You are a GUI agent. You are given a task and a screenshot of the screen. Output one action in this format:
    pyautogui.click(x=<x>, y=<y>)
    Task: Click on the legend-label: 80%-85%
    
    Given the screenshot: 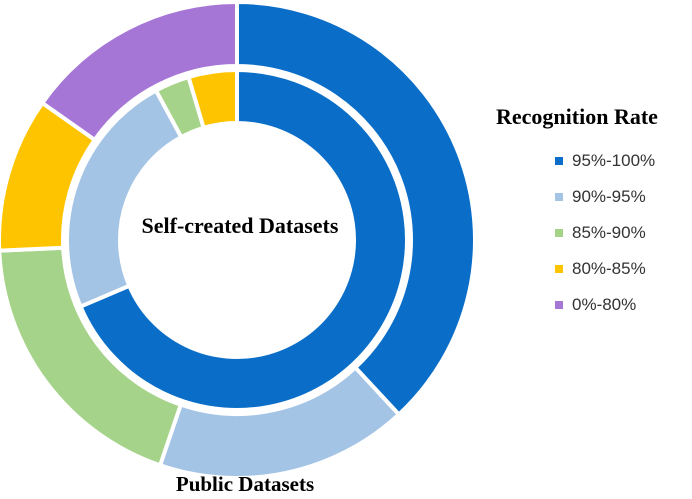 What is the action you would take?
    pyautogui.click(x=609, y=268)
    